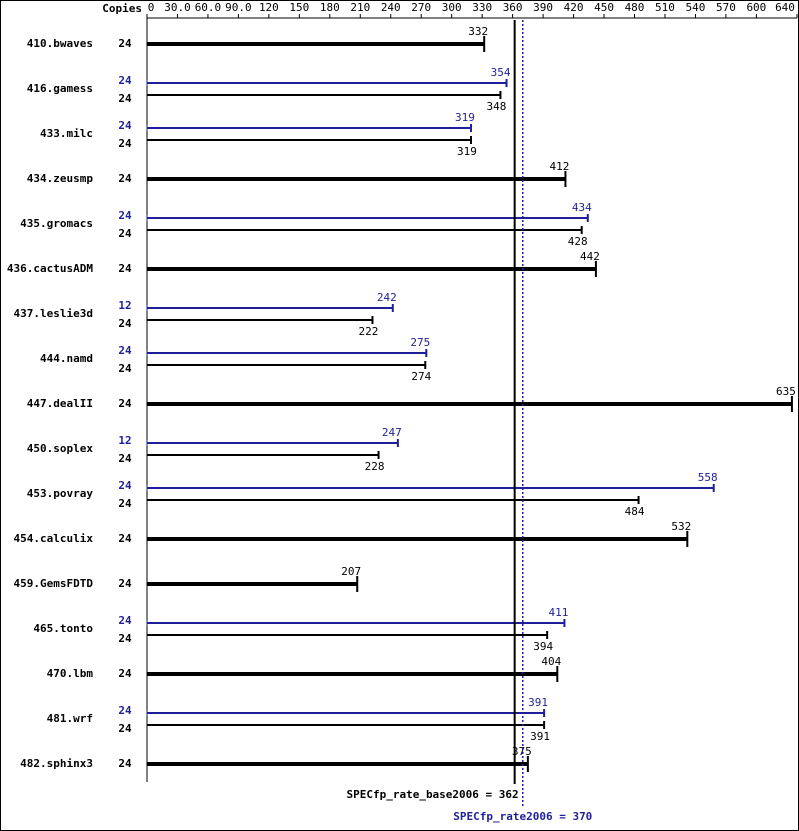  Describe the element at coordinates (238, 7) in the screenshot. I see `x-tick-label: 90.0` at that location.